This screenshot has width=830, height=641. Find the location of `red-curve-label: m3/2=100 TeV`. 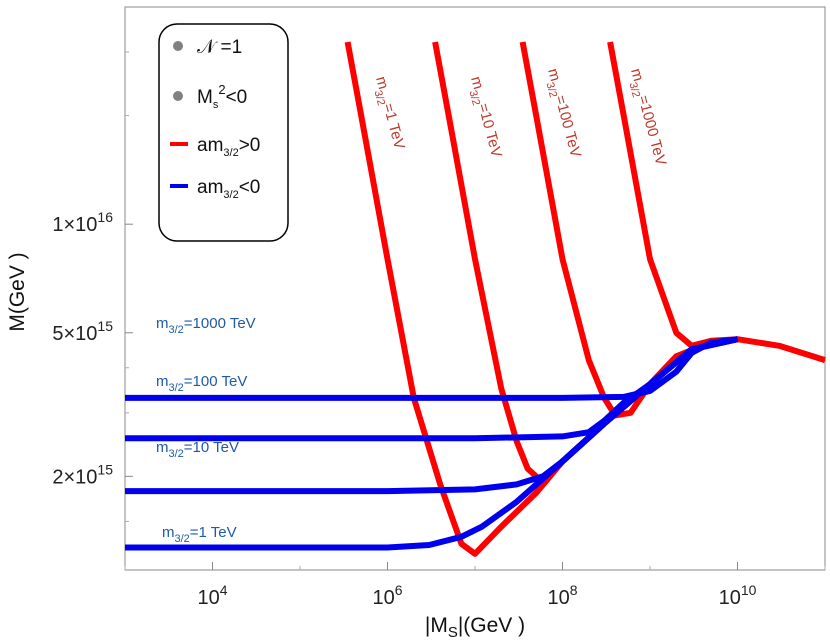

red-curve-label: m3/2=100 TeV is located at coordinates (562, 114).